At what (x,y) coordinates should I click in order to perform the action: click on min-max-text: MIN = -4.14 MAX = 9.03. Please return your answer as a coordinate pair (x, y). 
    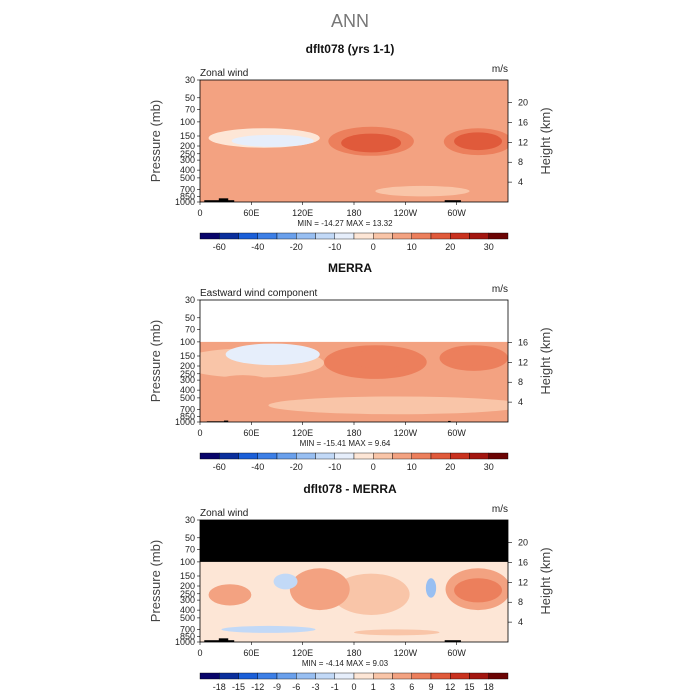
    Looking at the image, I should click on (345, 663).